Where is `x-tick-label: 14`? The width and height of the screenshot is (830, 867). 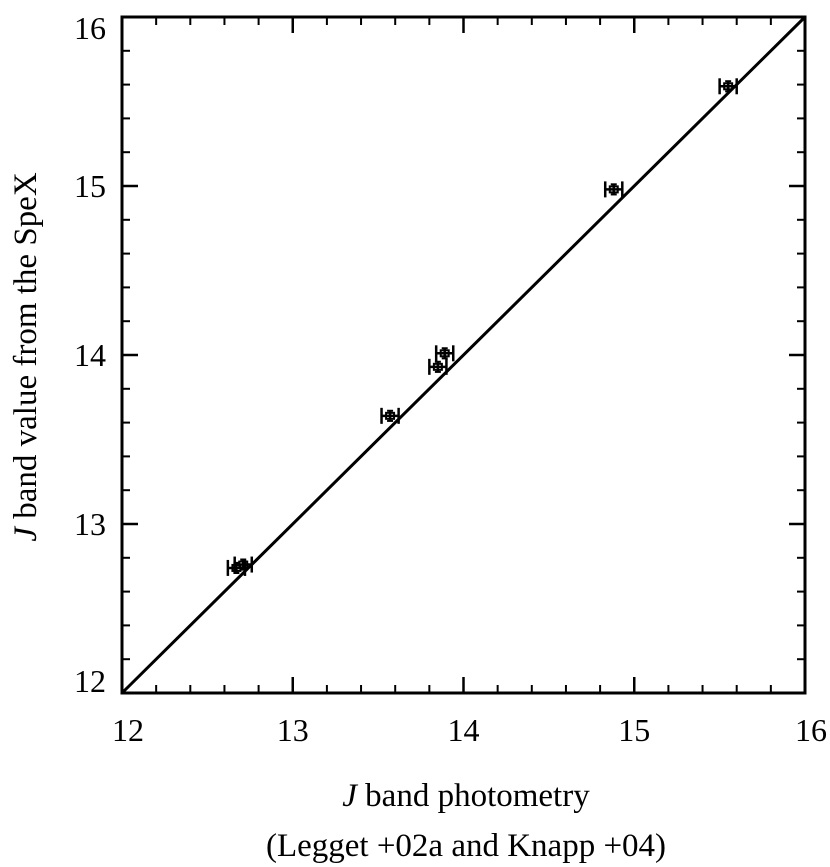 x-tick-label: 14 is located at coordinates (464, 730).